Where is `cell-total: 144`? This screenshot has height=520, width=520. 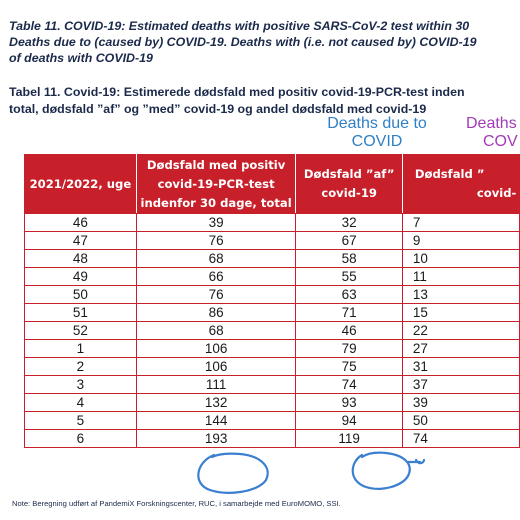 cell-total: 144 is located at coordinates (216, 420).